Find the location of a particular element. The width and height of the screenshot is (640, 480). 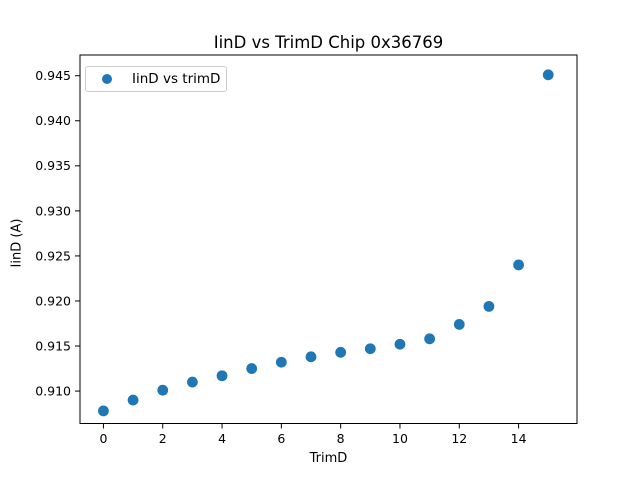

legend-marker-dot is located at coordinates (107, 79).